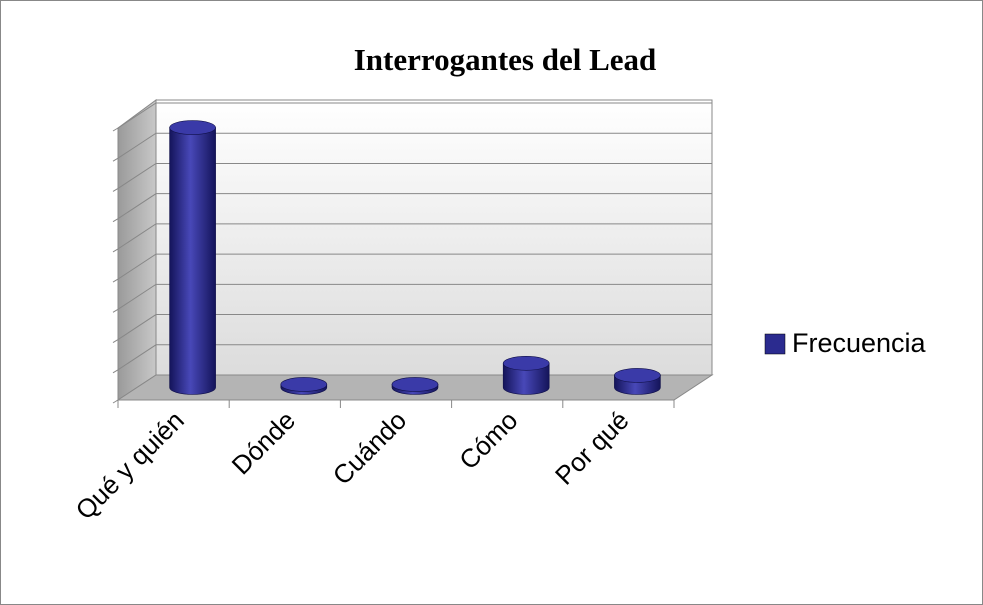 The image size is (983, 605). I want to click on legend-swatch, so click(775, 344).